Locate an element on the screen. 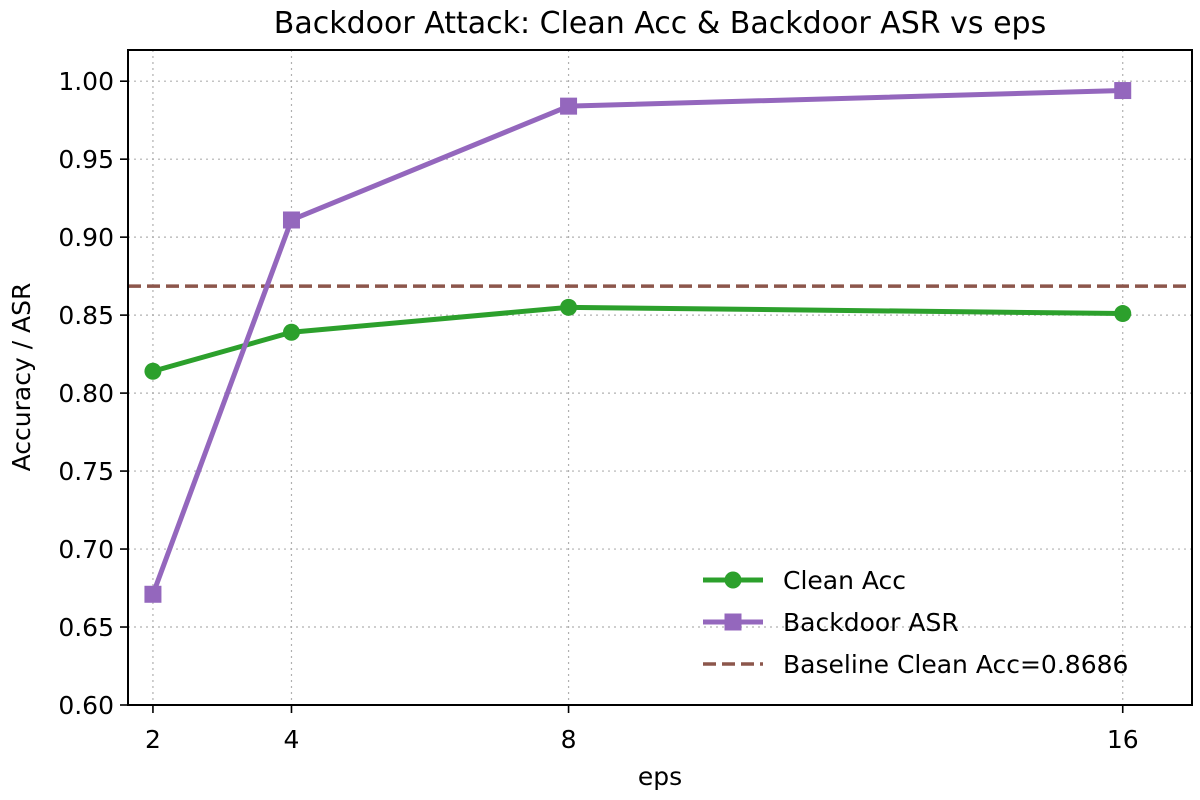 This screenshot has height=800, width=1200. y-tick-label: 0.75 is located at coordinates (86, 471).